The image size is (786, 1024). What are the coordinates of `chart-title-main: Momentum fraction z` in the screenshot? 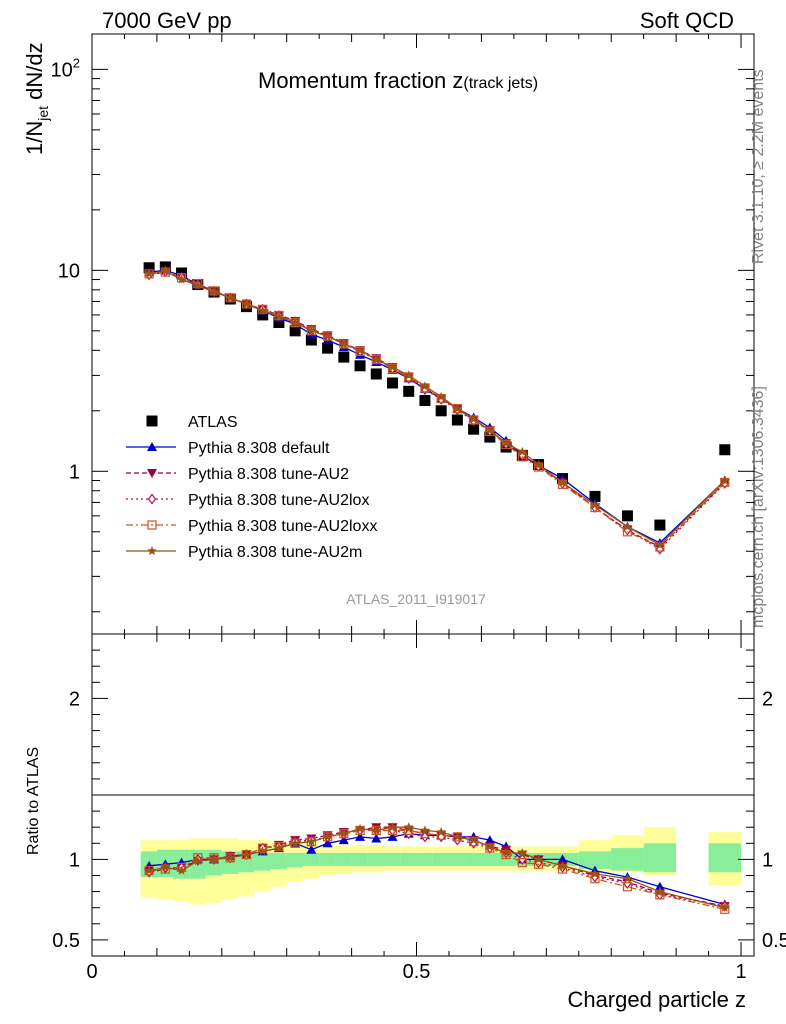 It's located at (360, 80).